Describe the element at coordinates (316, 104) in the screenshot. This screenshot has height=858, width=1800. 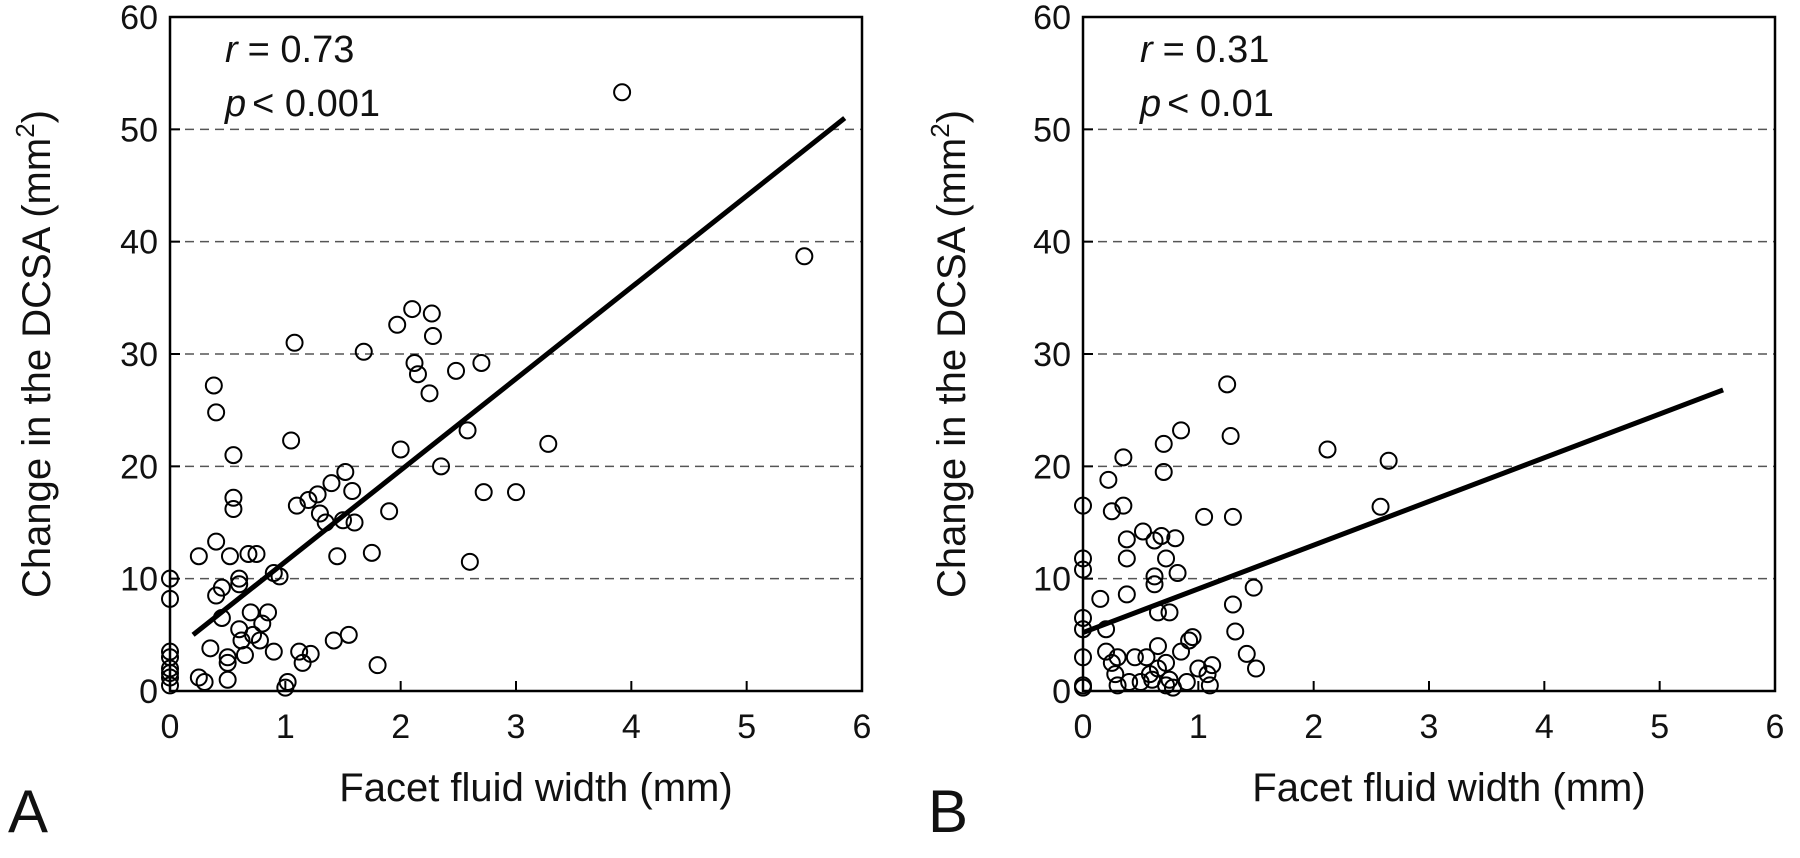
I see `a-p-value: < 0.001` at that location.